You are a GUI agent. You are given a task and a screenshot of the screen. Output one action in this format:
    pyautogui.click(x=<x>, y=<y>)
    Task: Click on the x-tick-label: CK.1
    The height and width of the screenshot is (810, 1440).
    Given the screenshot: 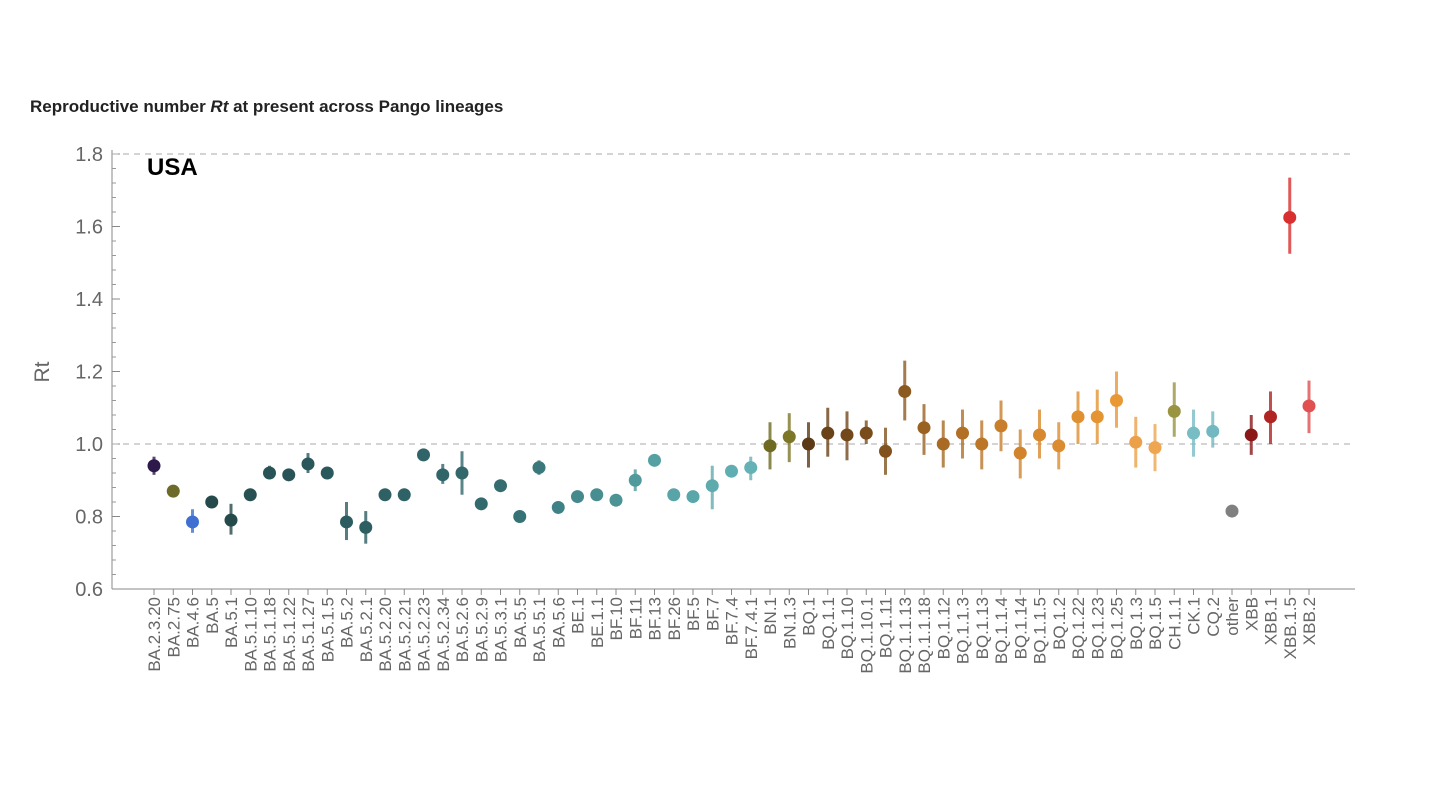 What is the action you would take?
    pyautogui.click(x=1194, y=616)
    